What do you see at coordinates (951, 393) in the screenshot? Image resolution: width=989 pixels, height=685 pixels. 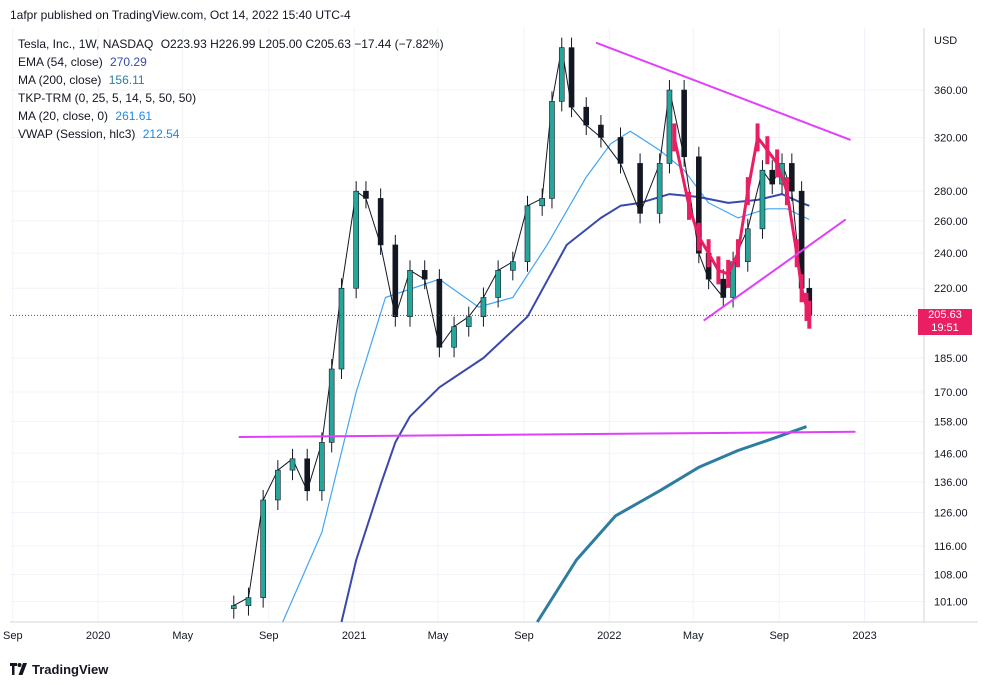 I see `y-tick-label: 170.00` at bounding box center [951, 393].